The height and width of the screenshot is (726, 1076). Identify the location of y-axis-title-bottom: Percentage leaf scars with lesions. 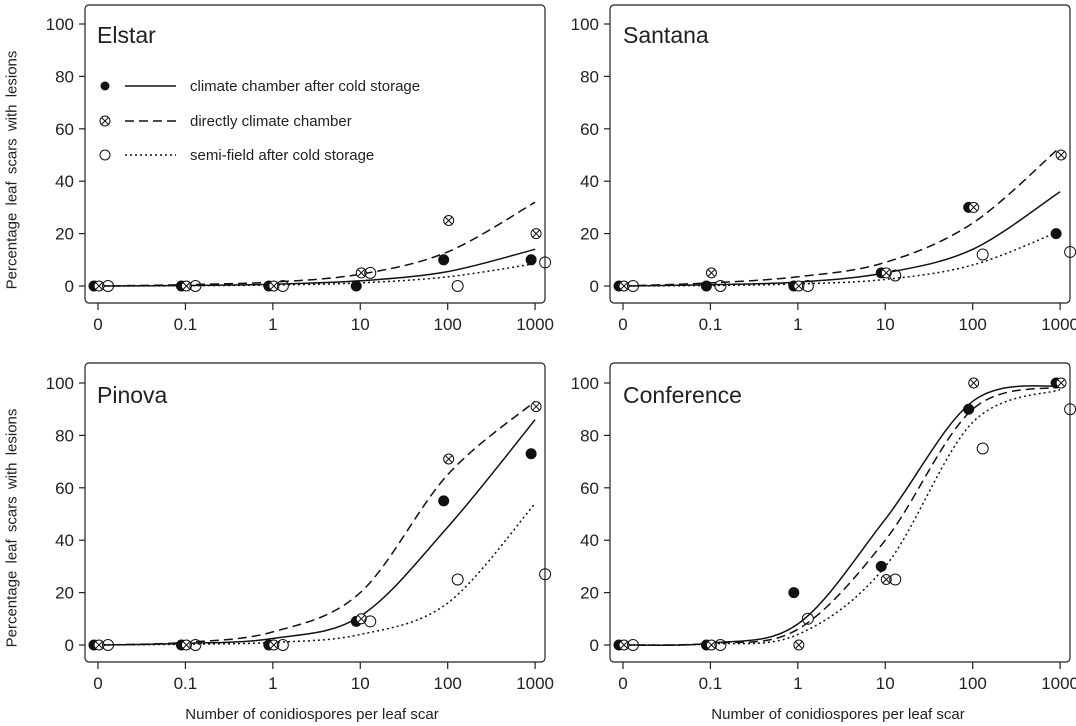
(12, 528).